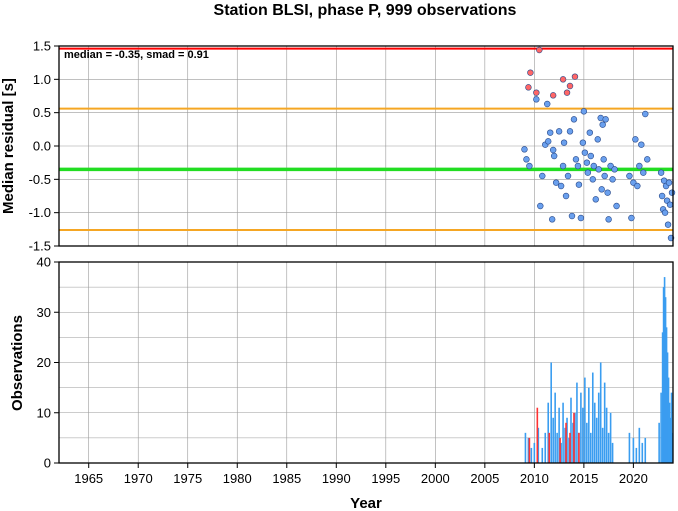 The width and height of the screenshot is (678, 511). Describe the element at coordinates (88, 478) in the screenshot. I see `x-tick-label: 1965` at that location.